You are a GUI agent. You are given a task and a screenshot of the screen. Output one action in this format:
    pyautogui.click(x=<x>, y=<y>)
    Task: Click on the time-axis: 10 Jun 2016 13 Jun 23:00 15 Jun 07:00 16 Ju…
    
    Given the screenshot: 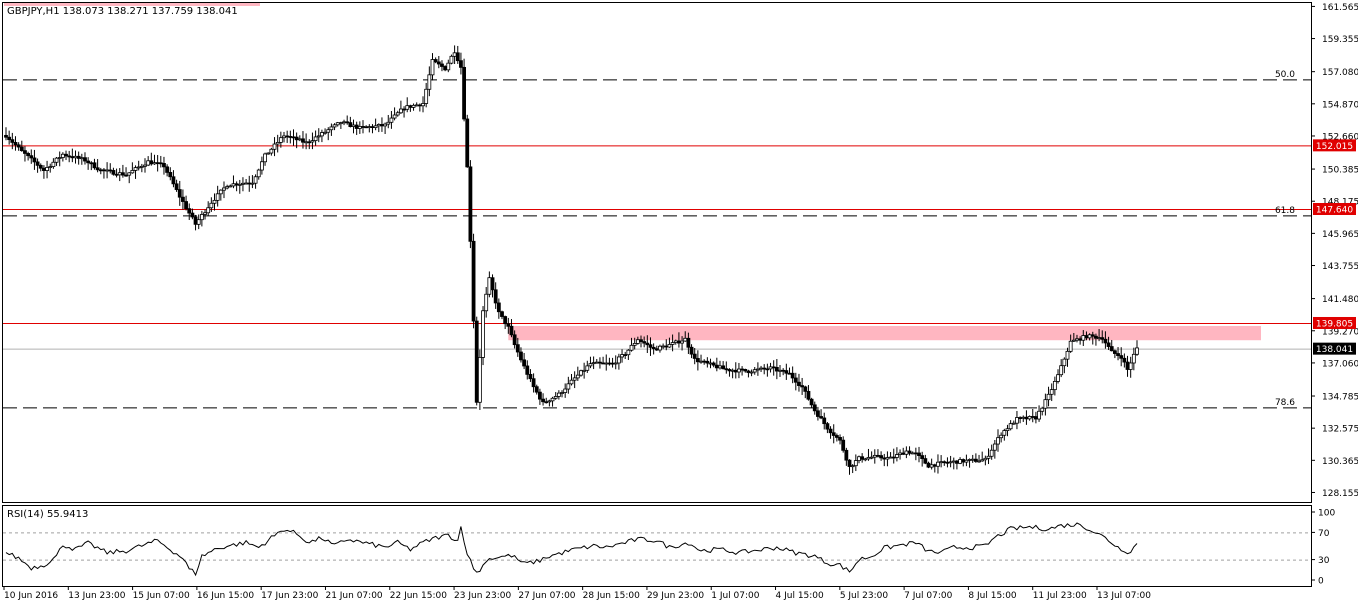 What is the action you would take?
    pyautogui.click(x=577, y=593)
    